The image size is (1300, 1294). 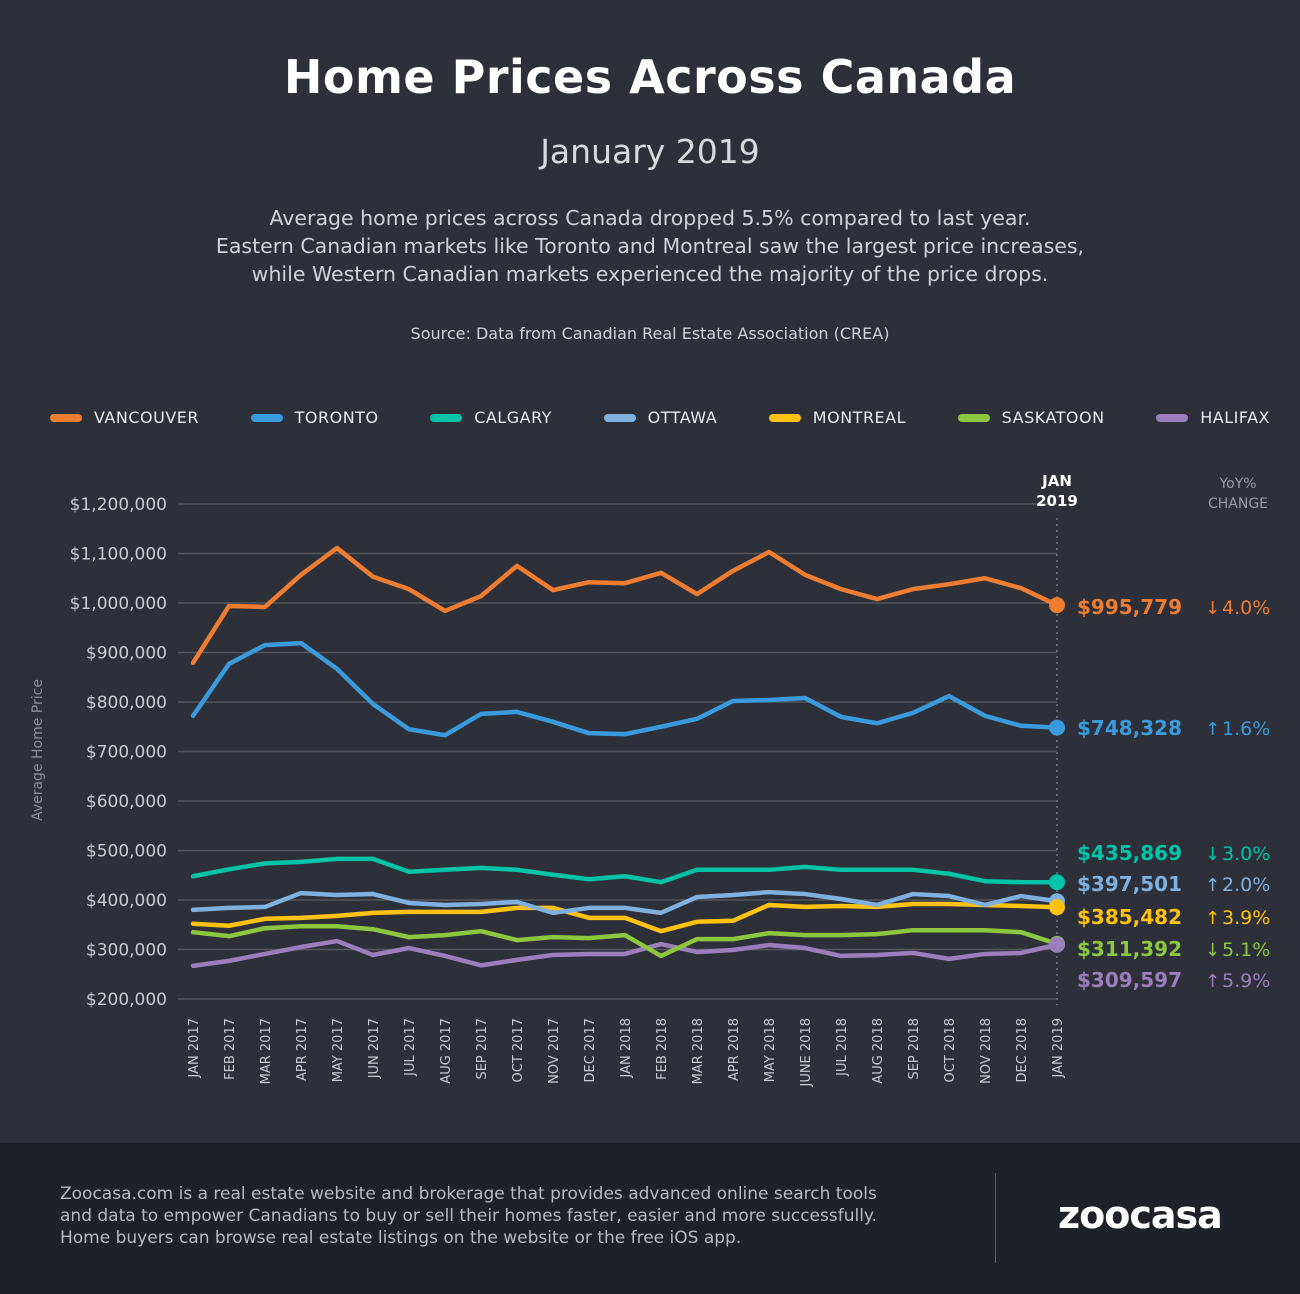 What do you see at coordinates (698, 1051) in the screenshot?
I see `x-tick-label: MAR 2018` at bounding box center [698, 1051].